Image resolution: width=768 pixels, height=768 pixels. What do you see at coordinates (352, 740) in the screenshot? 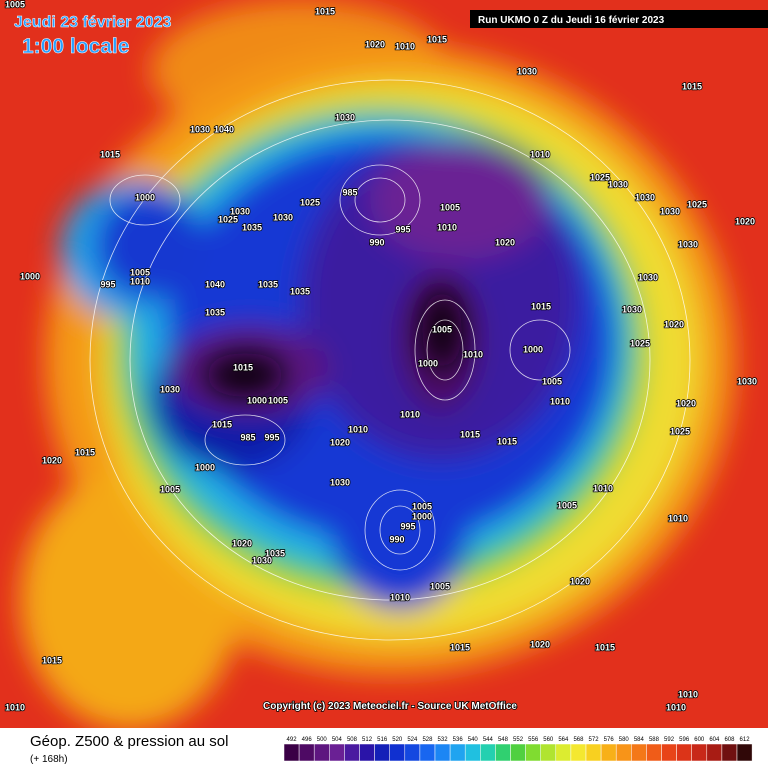
I see `colorbar-tick-label: 508` at bounding box center [352, 740].